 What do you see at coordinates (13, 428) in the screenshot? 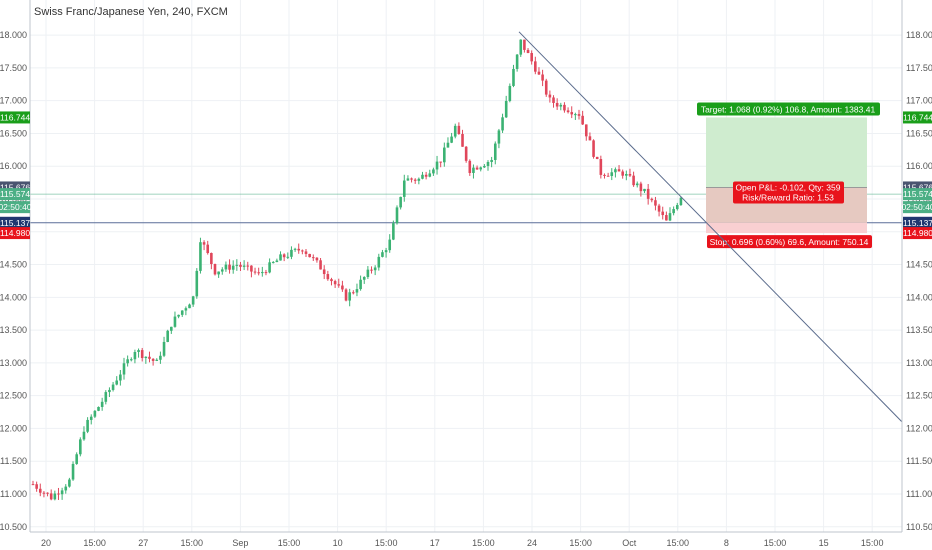
I see `y-tick-label-left: 112.000` at bounding box center [13, 428].